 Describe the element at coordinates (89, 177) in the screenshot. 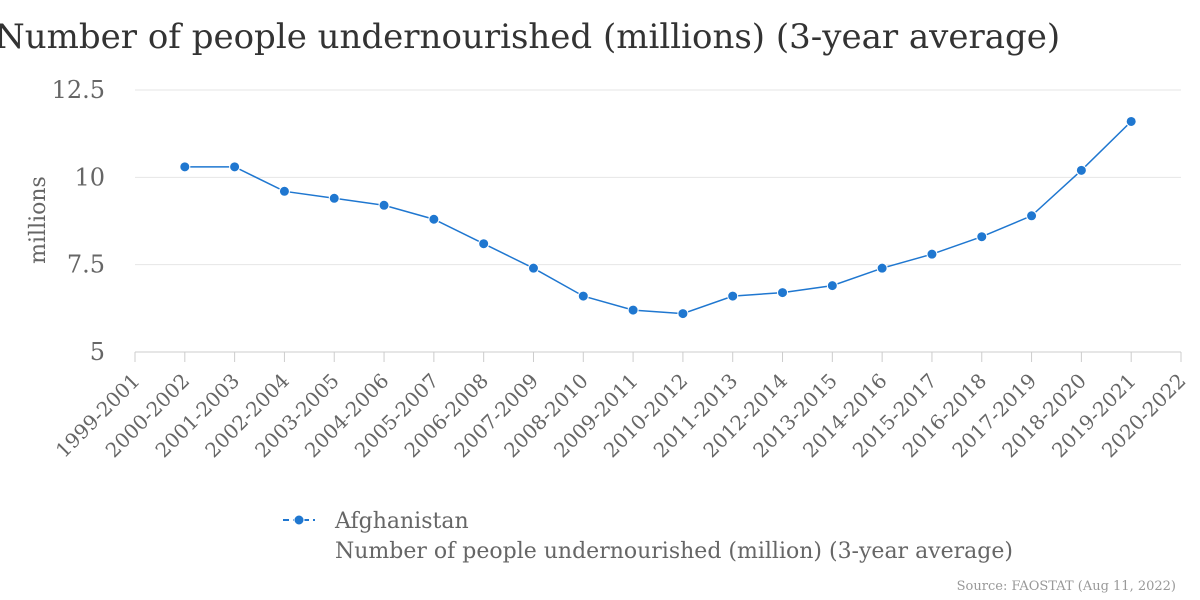

I see `y-tick-label: 10` at that location.